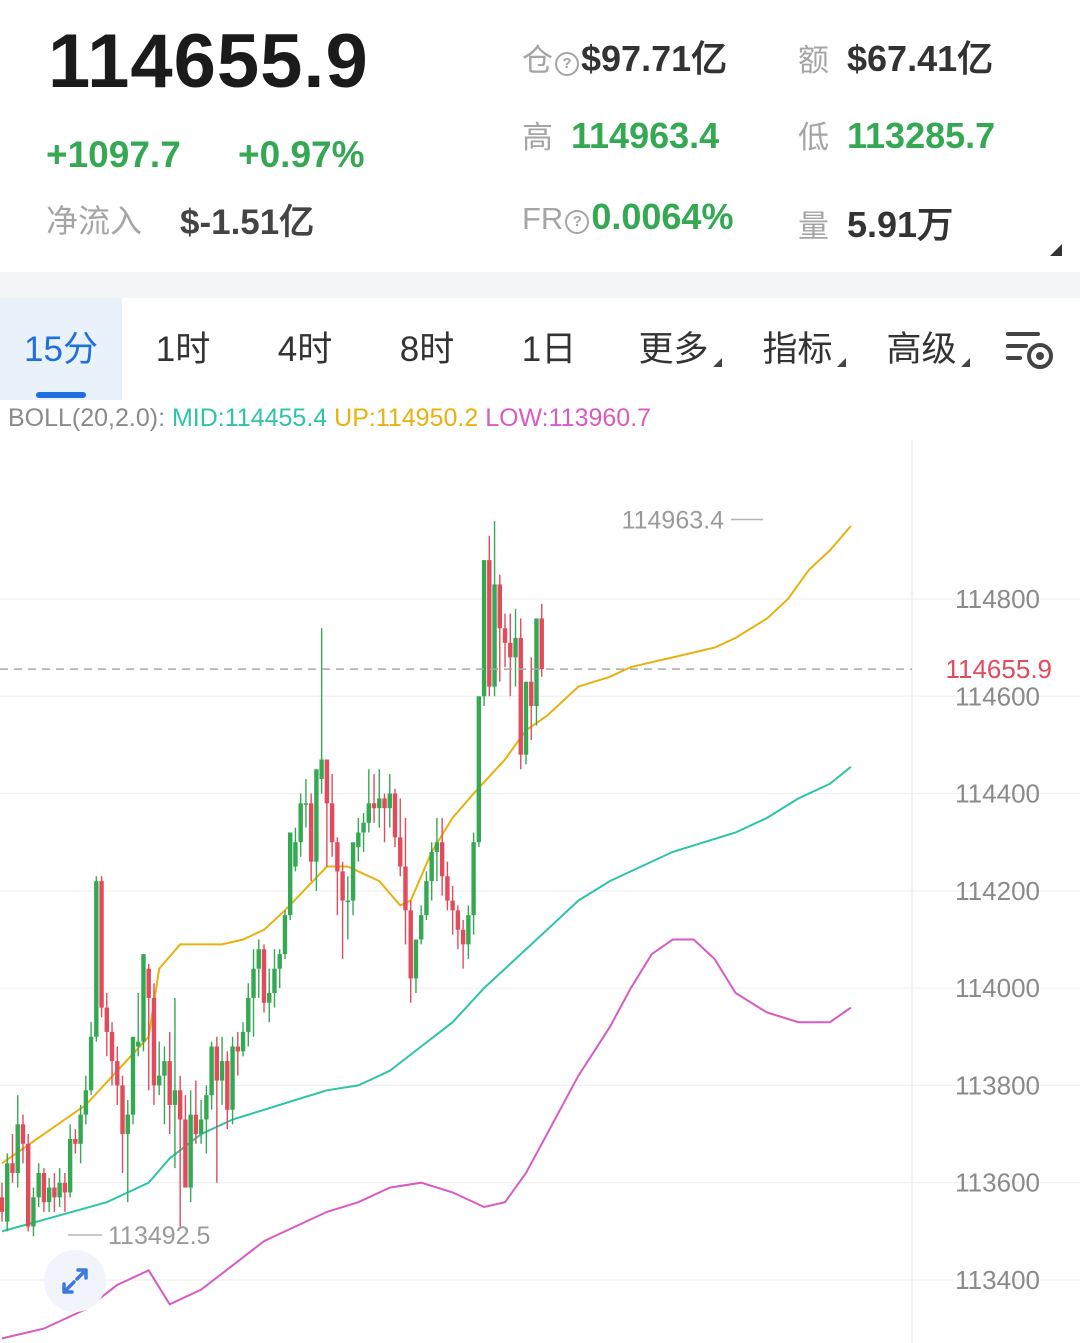 Image resolution: width=1080 pixels, height=1343 pixels. I want to click on high-stat: 高 114963.4, so click(620, 134).